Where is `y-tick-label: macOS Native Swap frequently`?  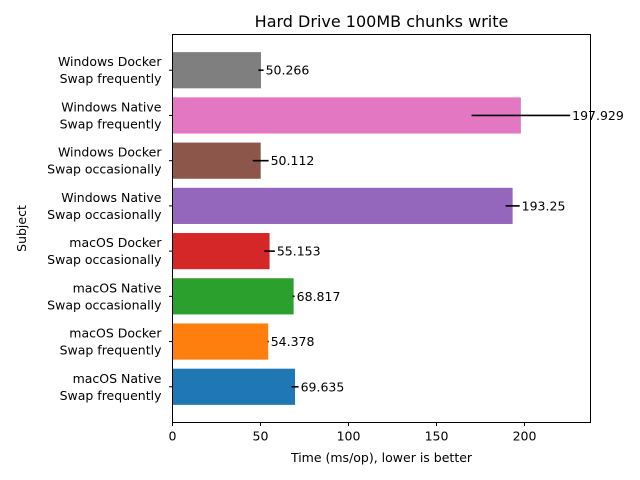 y-tick-label: macOS Native Swap frequently is located at coordinates (111, 387).